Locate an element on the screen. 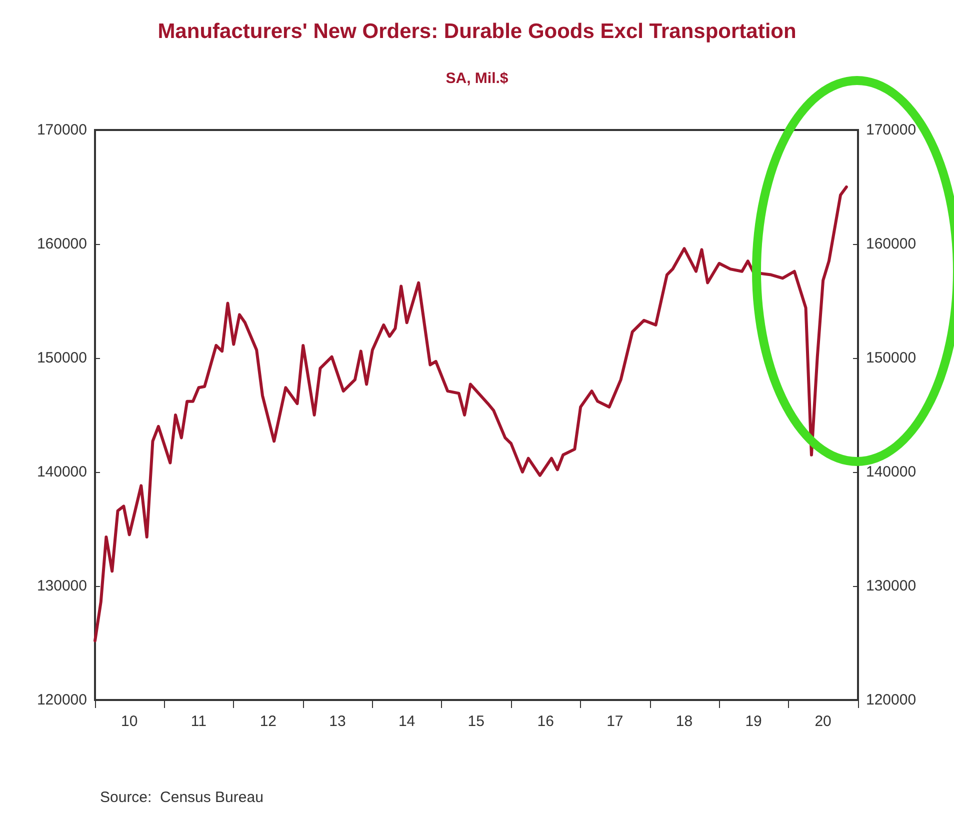 The image size is (954, 822). x-tick-label: 15 is located at coordinates (476, 721).